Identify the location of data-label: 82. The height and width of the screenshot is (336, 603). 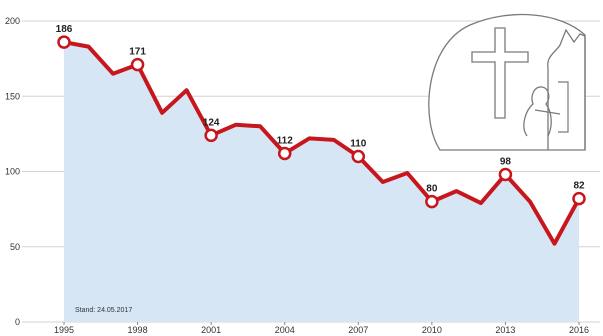
(579, 186).